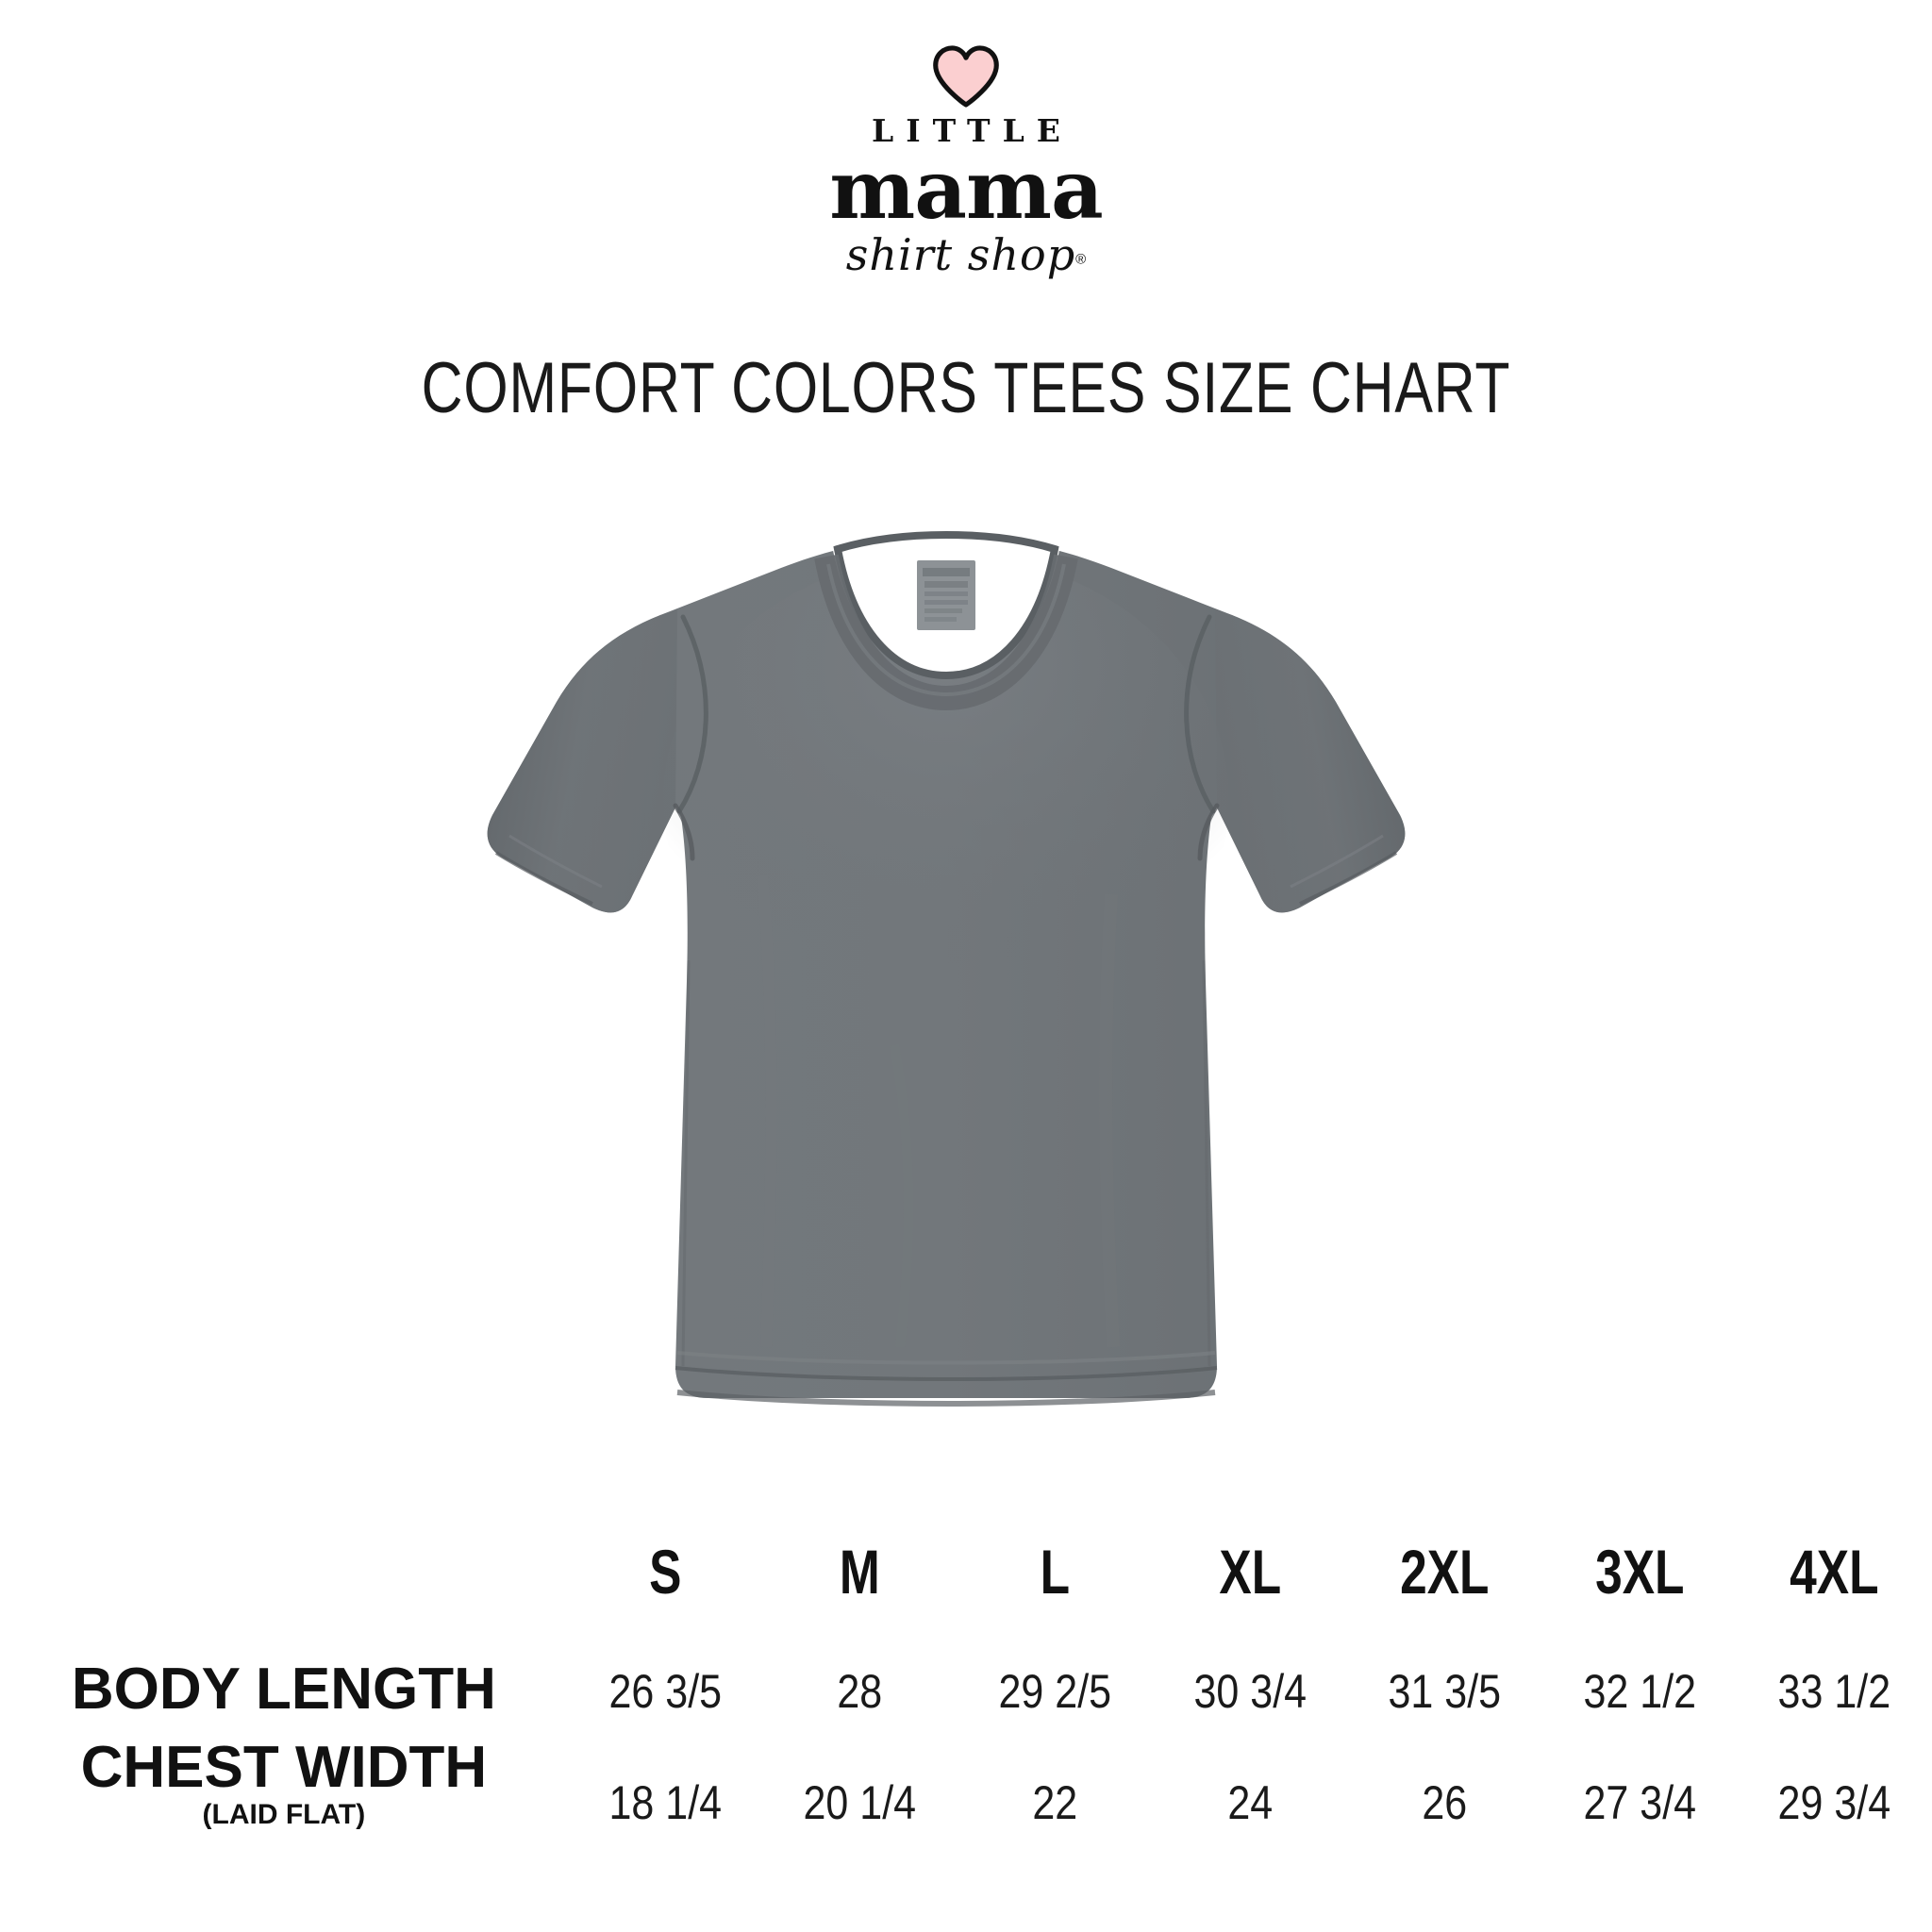  I want to click on size-header-3xl: 3XL, so click(1640, 1572).